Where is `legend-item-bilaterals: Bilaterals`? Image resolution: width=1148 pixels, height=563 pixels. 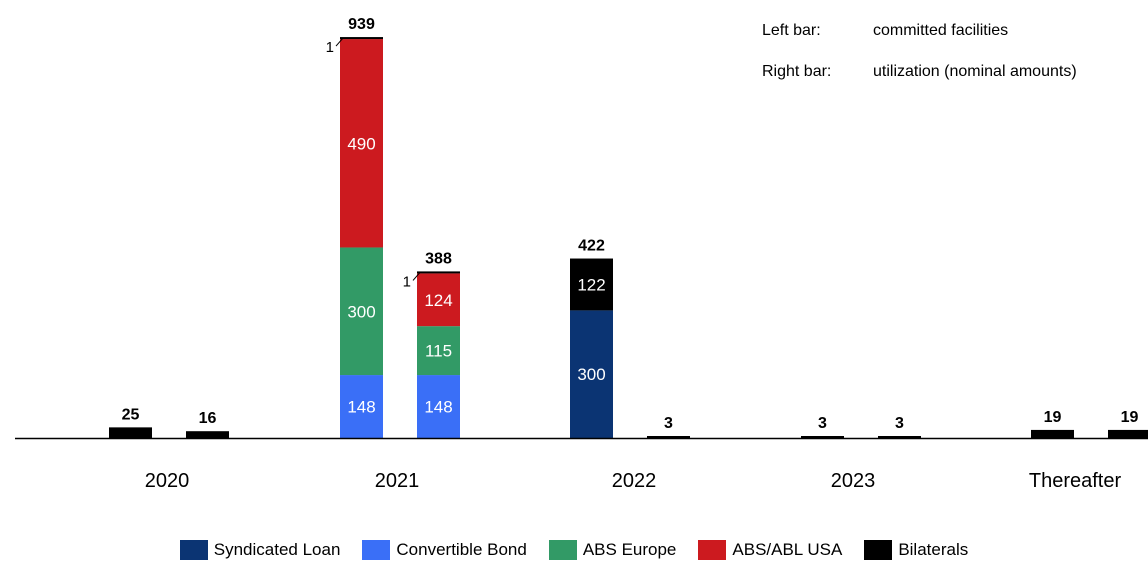 legend-item-bilaterals: Bilaterals is located at coordinates (916, 550).